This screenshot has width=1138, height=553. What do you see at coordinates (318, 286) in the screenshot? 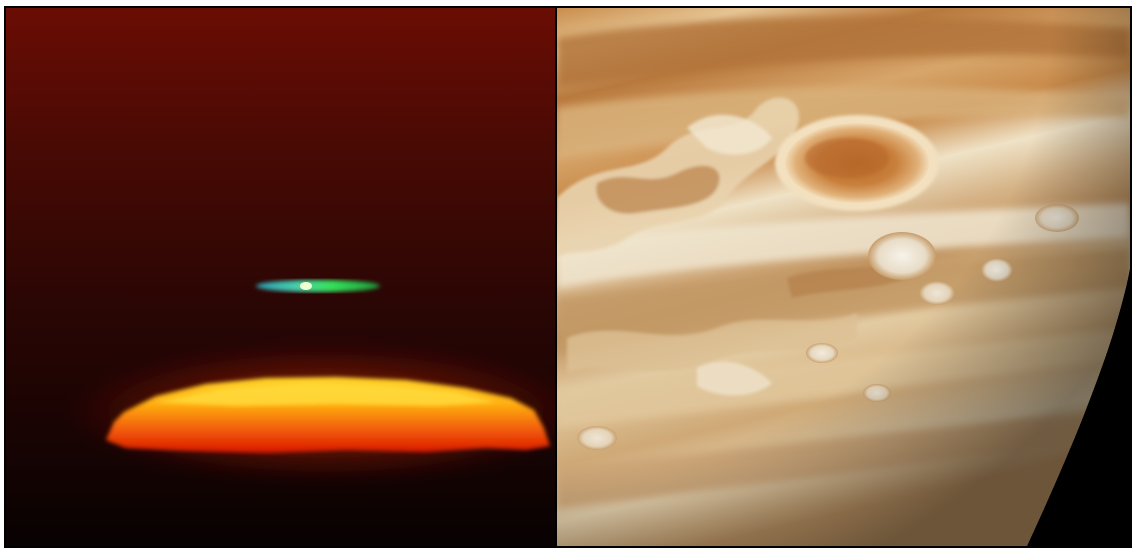
I see `green-flash` at bounding box center [318, 286].